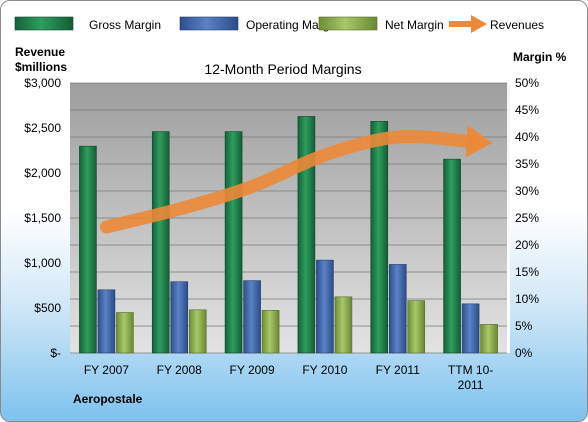  What do you see at coordinates (540, 57) in the screenshot?
I see `right-axis-title: Margin %` at bounding box center [540, 57].